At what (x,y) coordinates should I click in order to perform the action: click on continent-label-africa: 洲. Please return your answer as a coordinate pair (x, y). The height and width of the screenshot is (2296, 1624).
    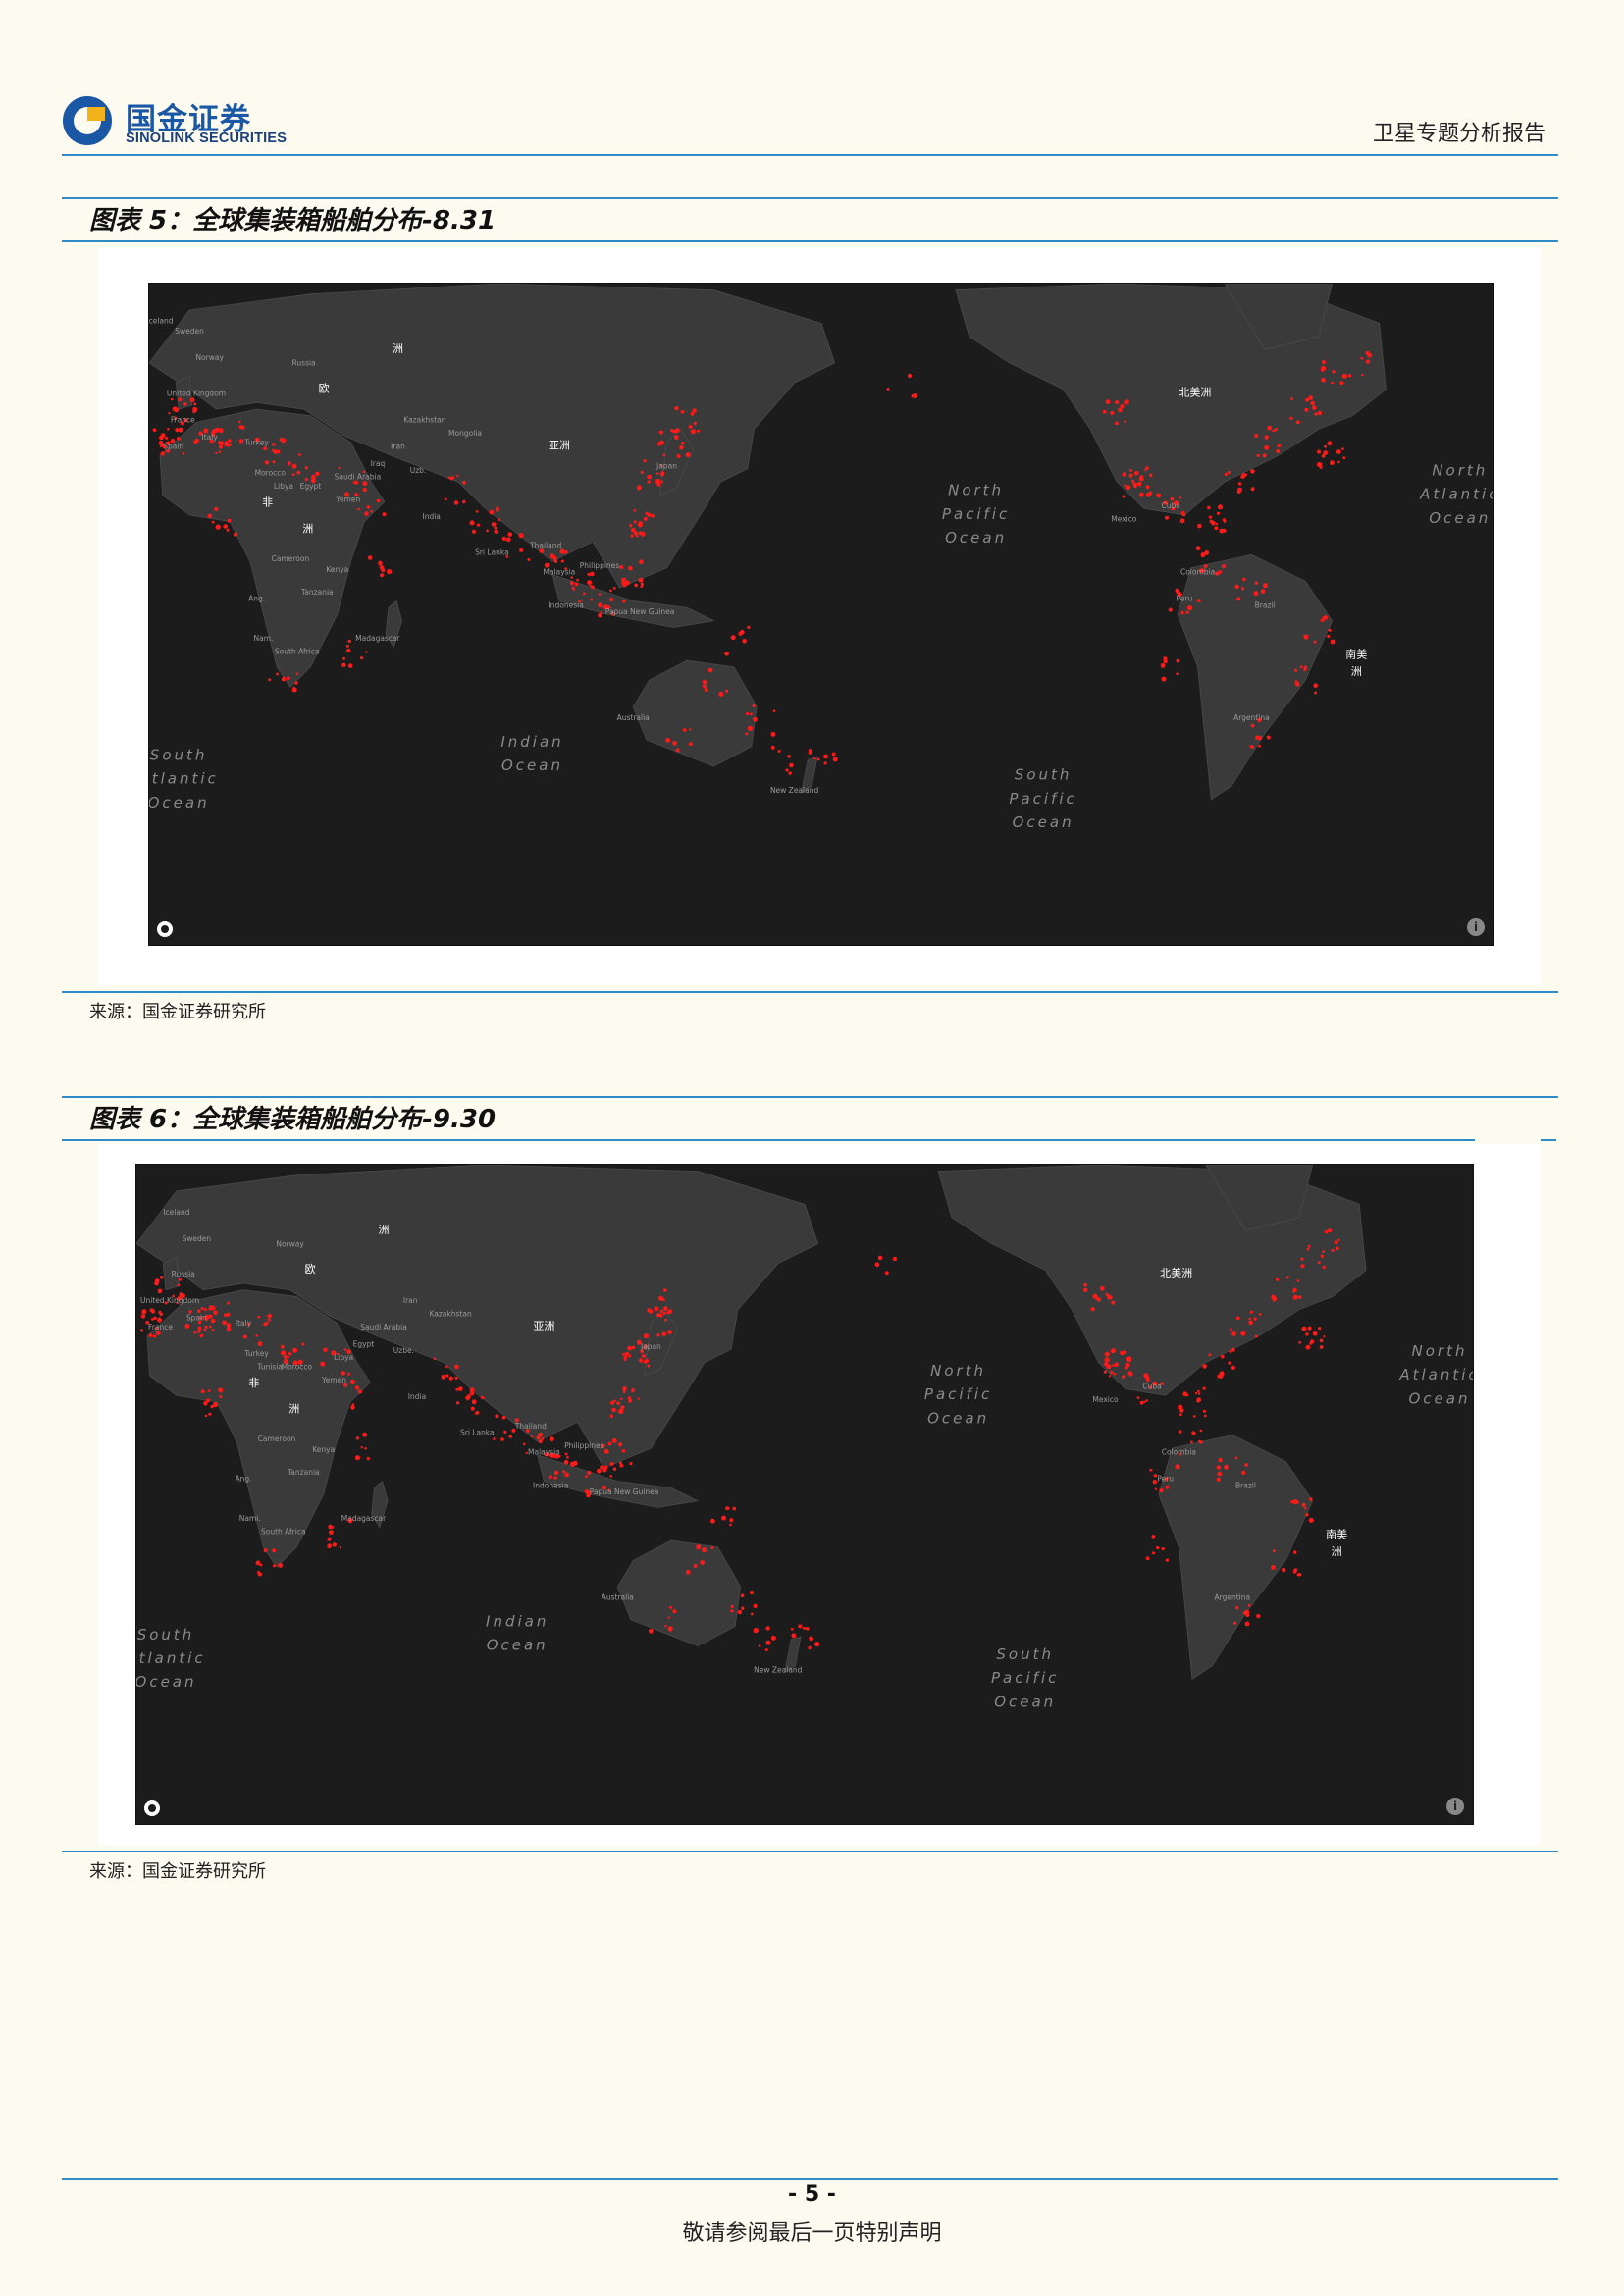
    Looking at the image, I should click on (307, 528).